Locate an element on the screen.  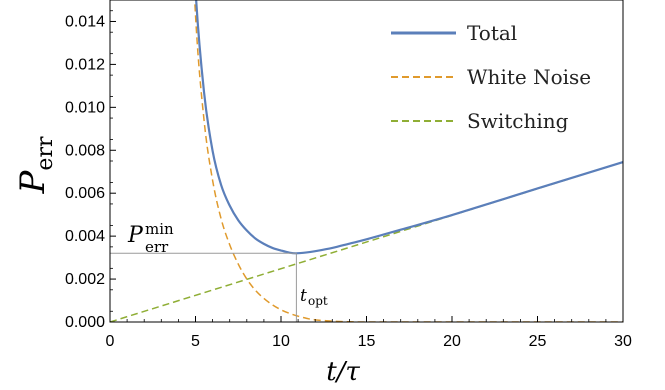
legend-item-white-noise: White Noise is located at coordinates (491, 77).